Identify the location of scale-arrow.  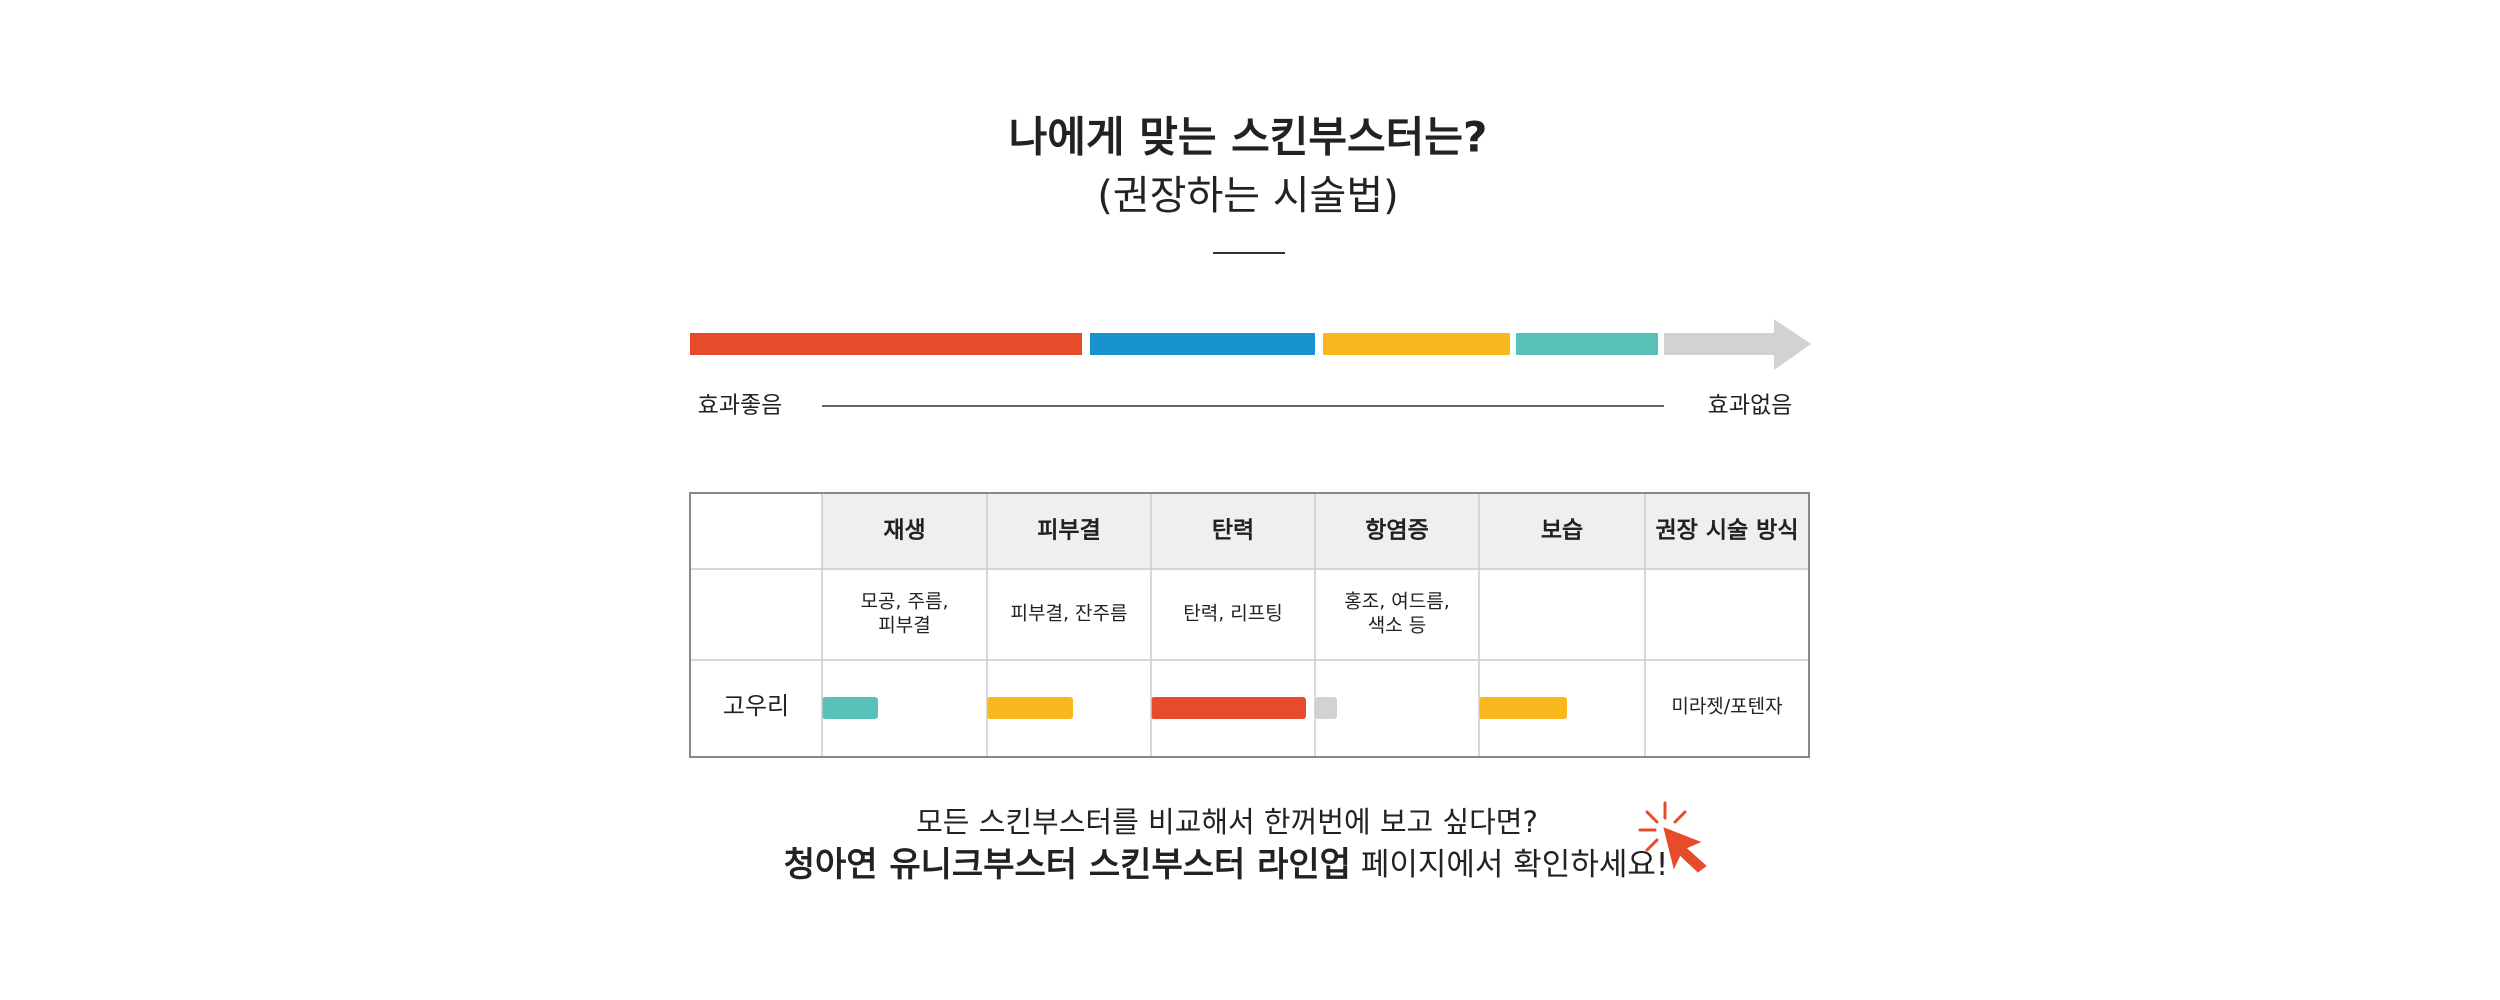
(1737, 344).